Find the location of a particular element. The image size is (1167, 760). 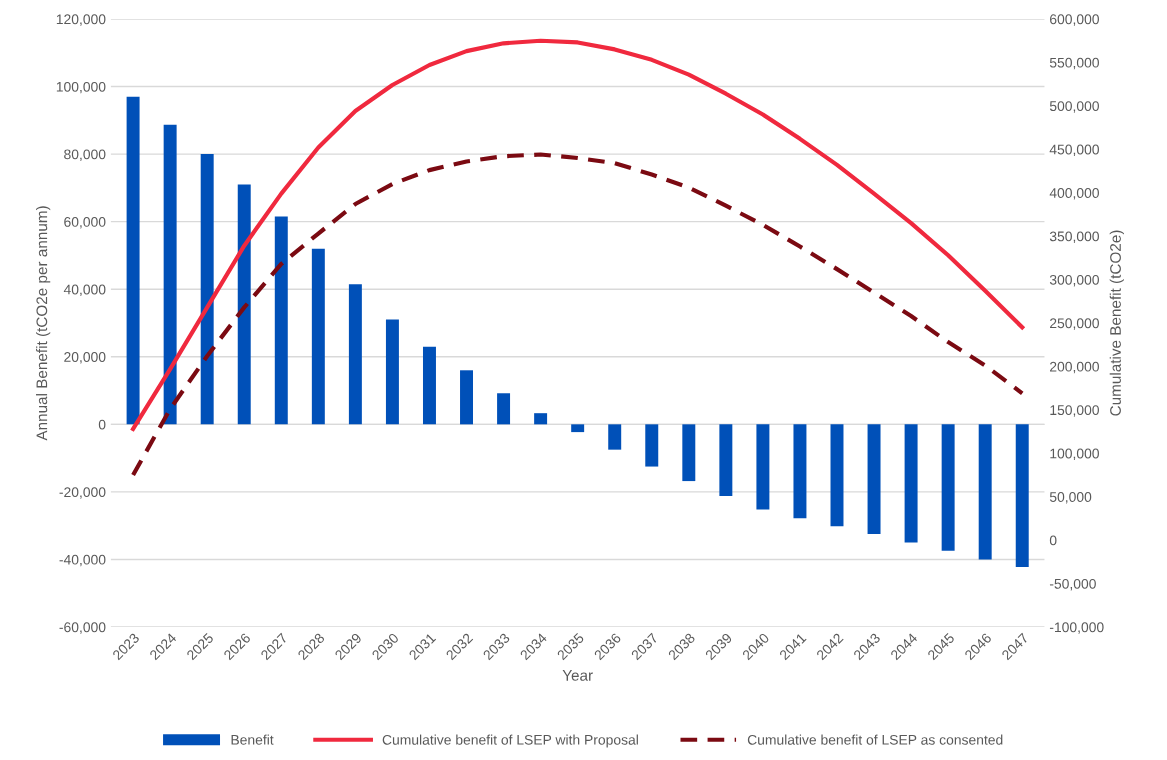

y-axis-title: Annual Benefit (tCO2e per annum) is located at coordinates (43, 323).